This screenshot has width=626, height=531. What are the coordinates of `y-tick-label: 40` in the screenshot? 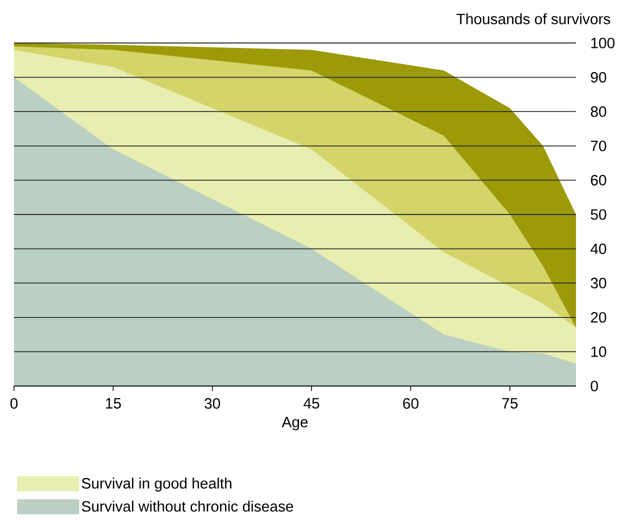 It's located at (598, 249).